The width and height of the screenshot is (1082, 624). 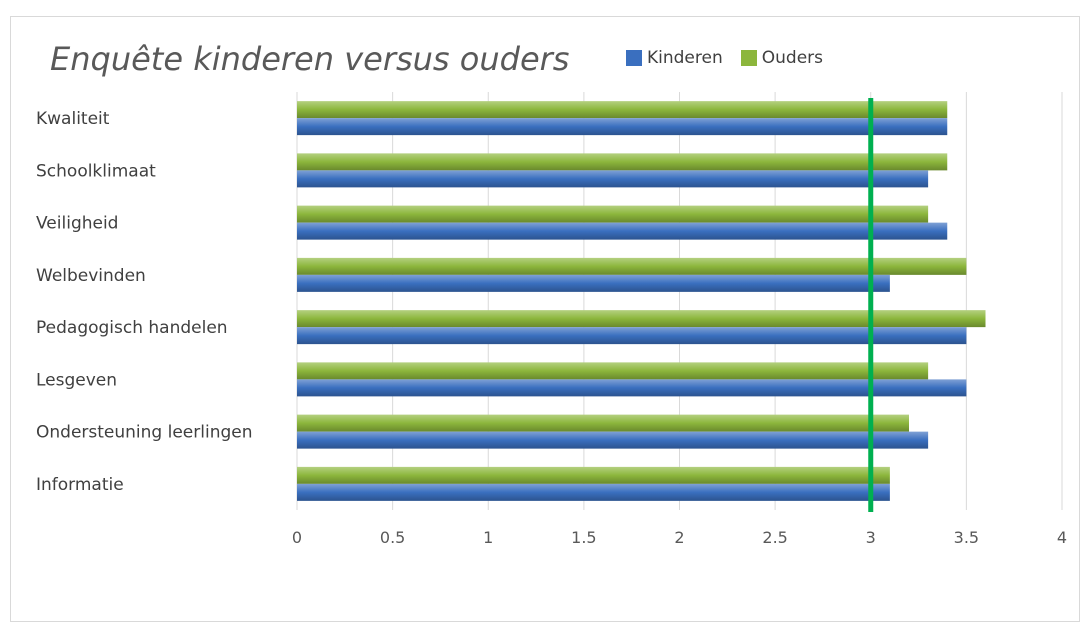 I want to click on category-label-4: Pedagogisch handelen, so click(x=132, y=328).